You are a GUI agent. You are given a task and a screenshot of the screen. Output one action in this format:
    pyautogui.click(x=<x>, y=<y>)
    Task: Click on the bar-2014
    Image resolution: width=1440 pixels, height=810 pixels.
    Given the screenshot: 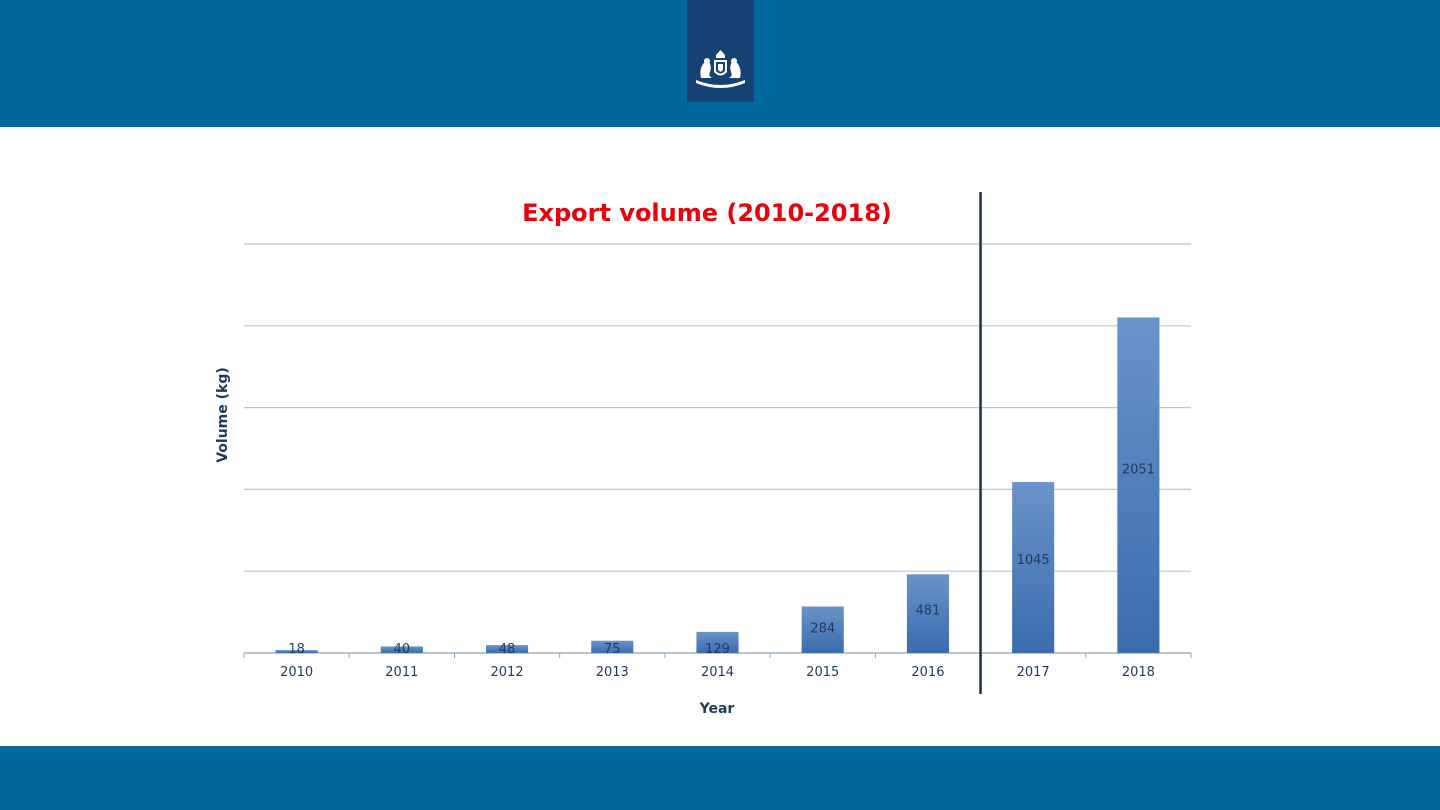 What is the action you would take?
    pyautogui.click(x=717, y=642)
    